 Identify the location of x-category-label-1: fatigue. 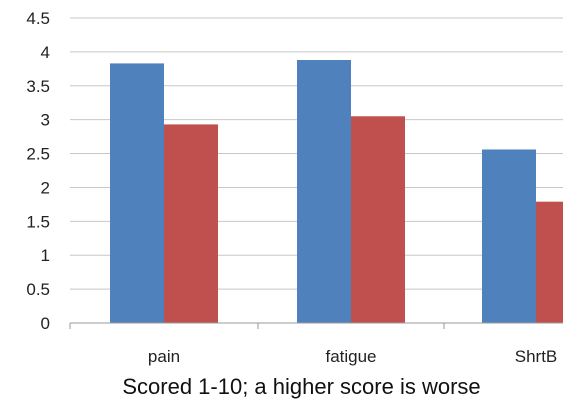
(350, 356).